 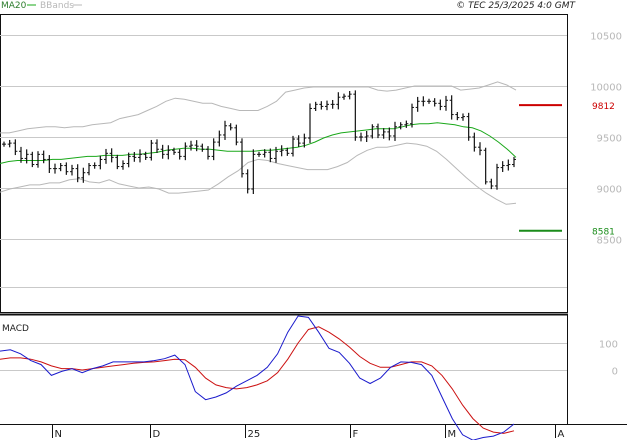 What do you see at coordinates (283, 357) in the screenshot?
I see `macd-grid` at bounding box center [283, 357].